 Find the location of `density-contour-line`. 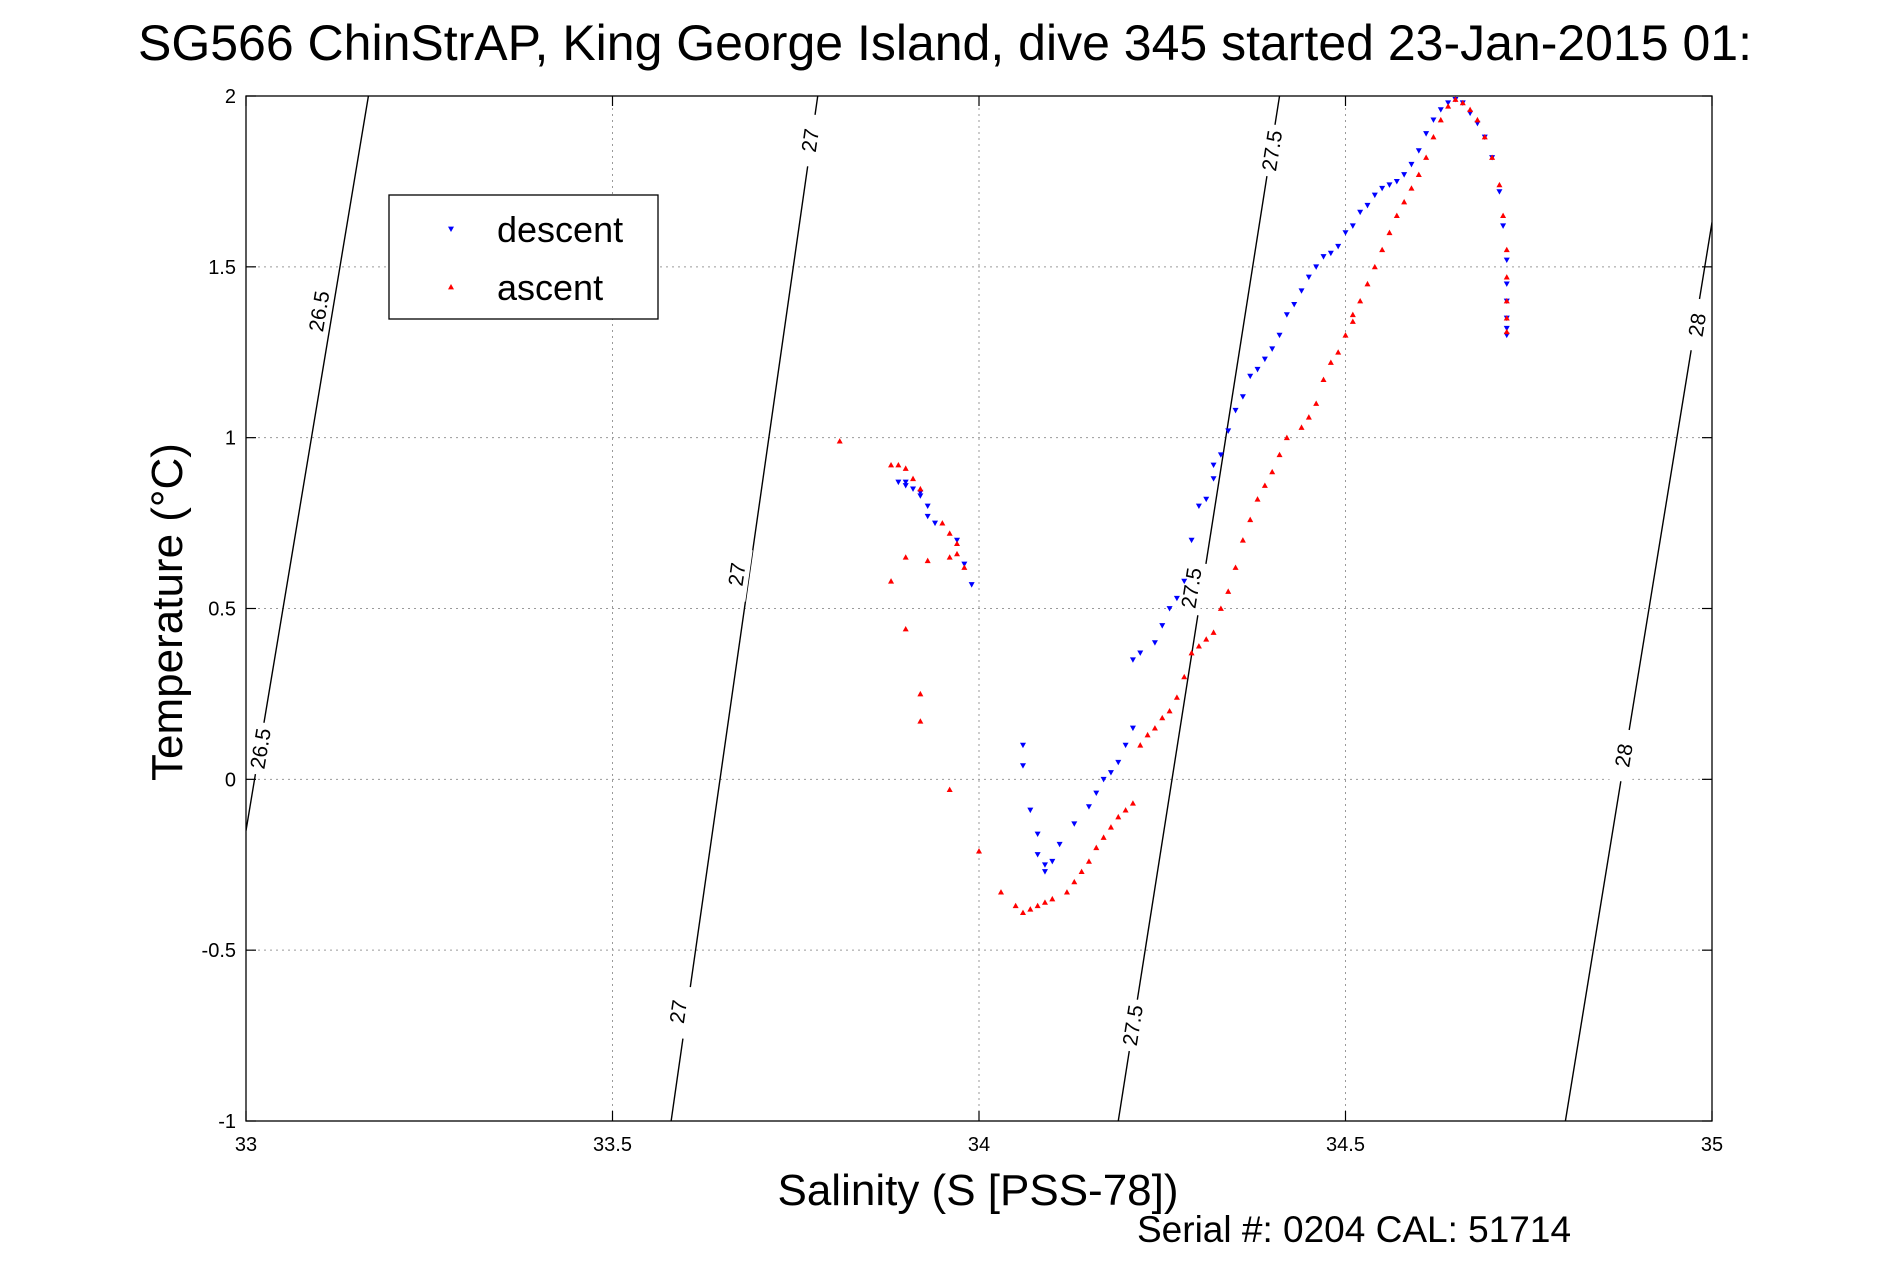

density-contour-line is located at coordinates (744, 608).